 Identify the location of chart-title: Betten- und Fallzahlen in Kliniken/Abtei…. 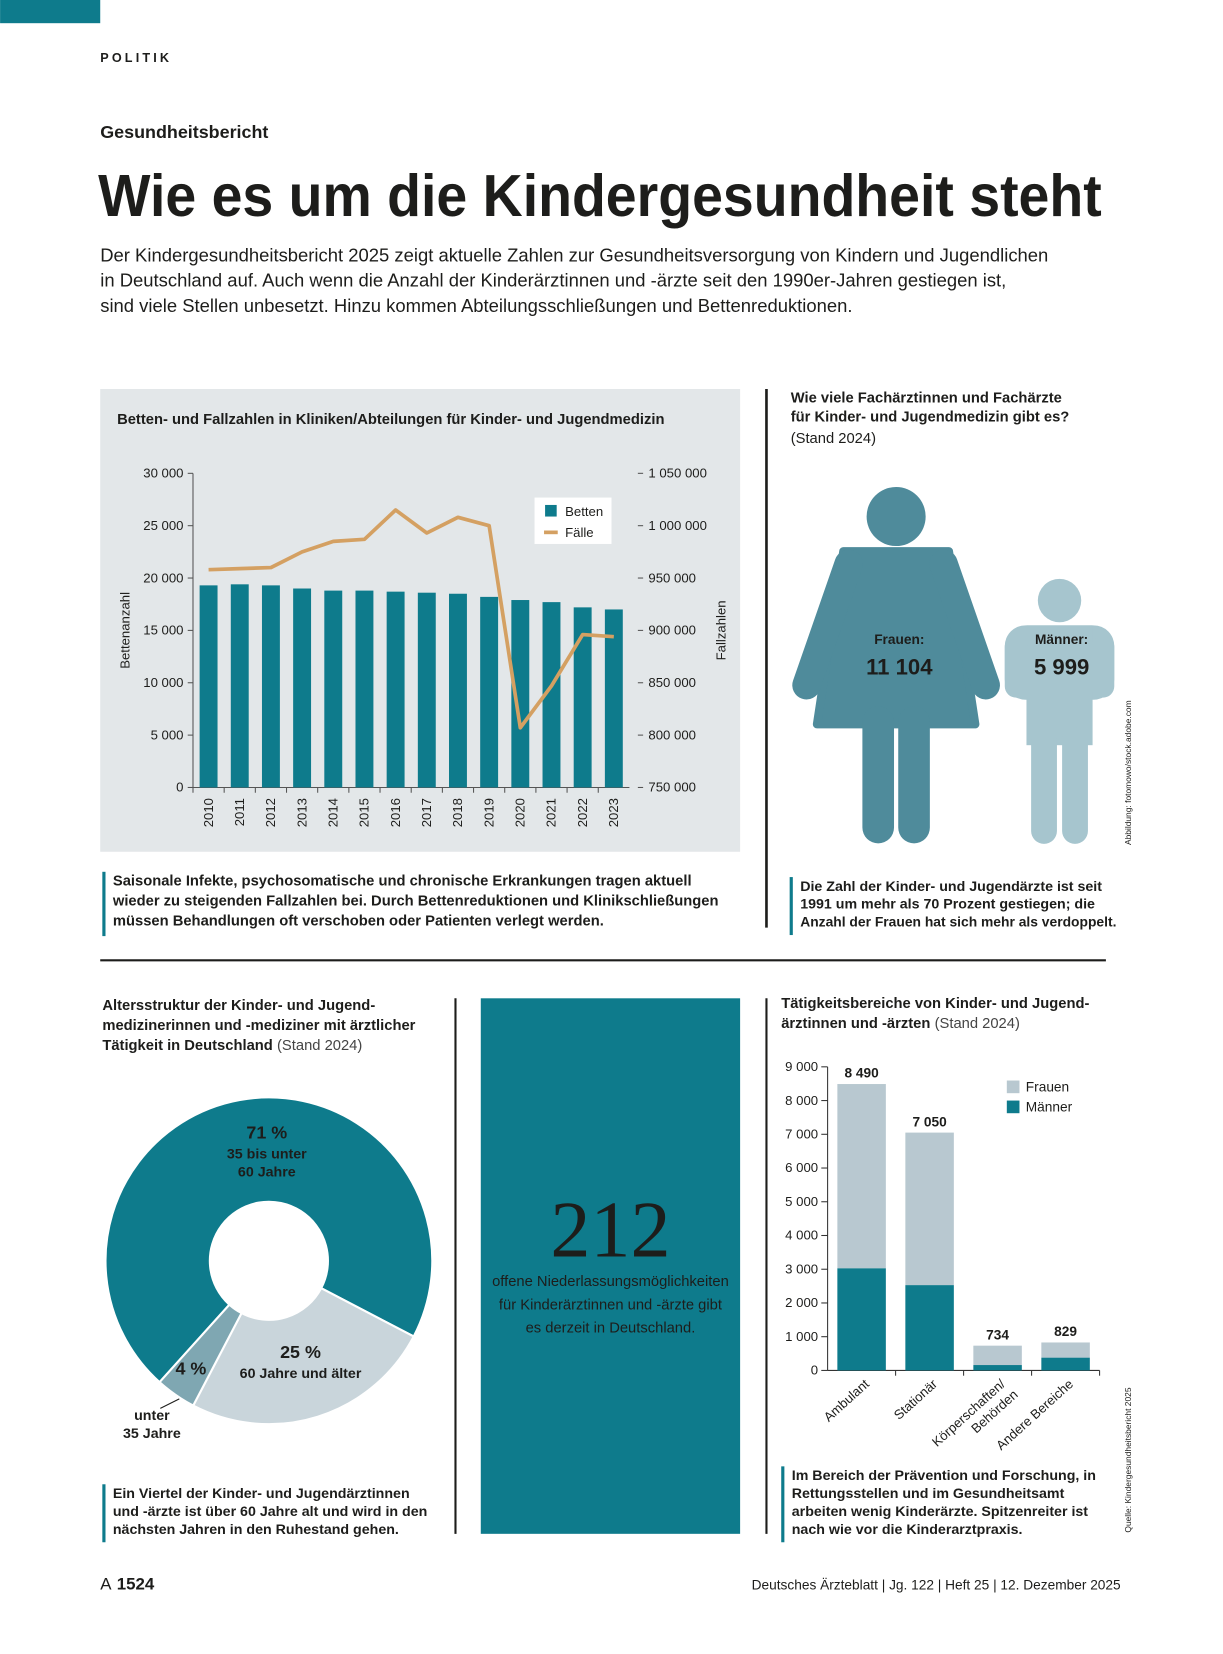
(390, 420).